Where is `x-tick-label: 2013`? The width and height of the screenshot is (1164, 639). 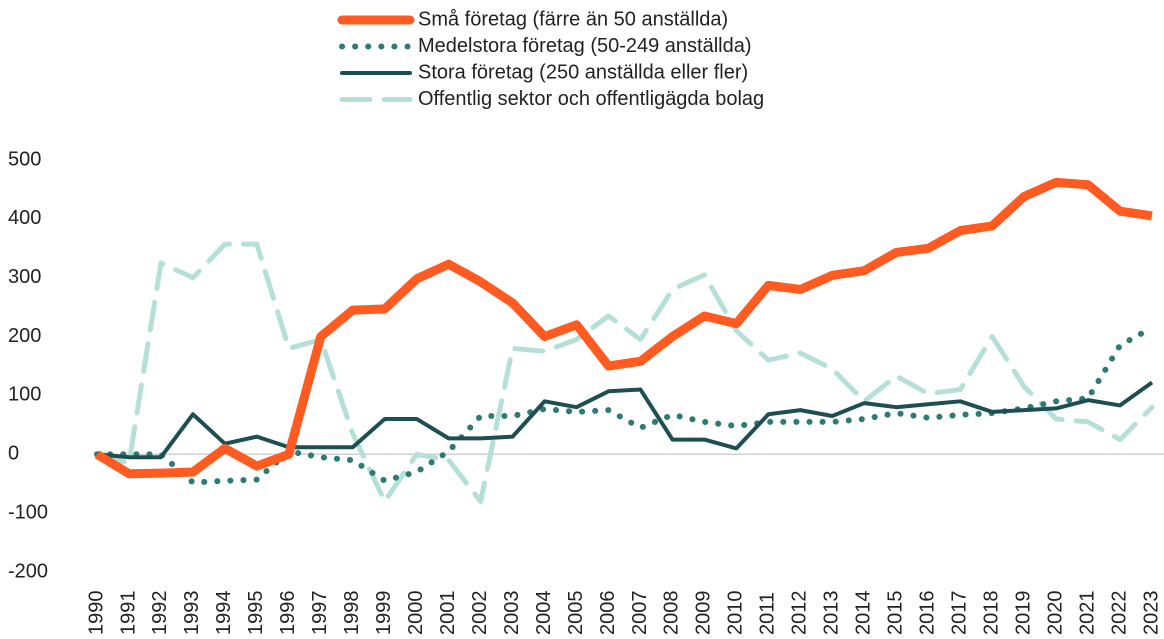
x-tick-label: 2013 is located at coordinates (832, 613).